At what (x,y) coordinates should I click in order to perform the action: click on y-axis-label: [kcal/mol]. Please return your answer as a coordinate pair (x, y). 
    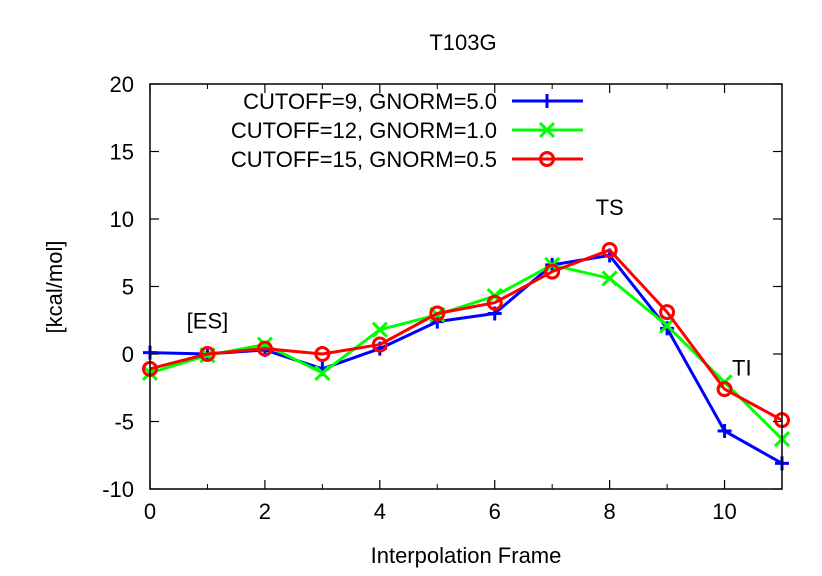
    Looking at the image, I should click on (54, 287).